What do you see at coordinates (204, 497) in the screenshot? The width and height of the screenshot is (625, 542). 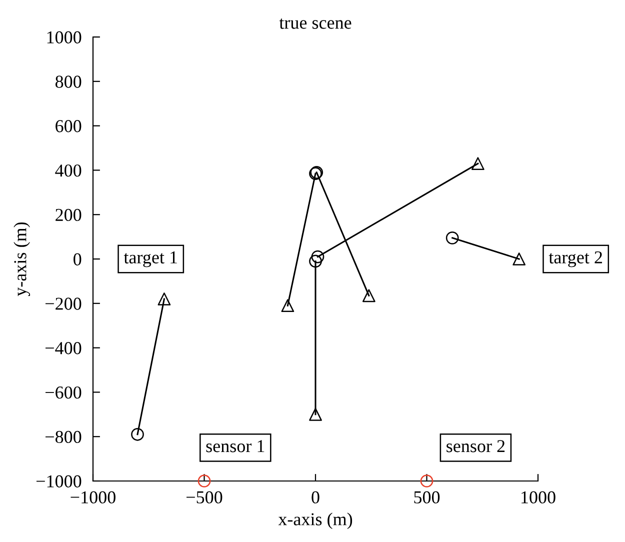 I see `x-tick-label: −500` at bounding box center [204, 497].